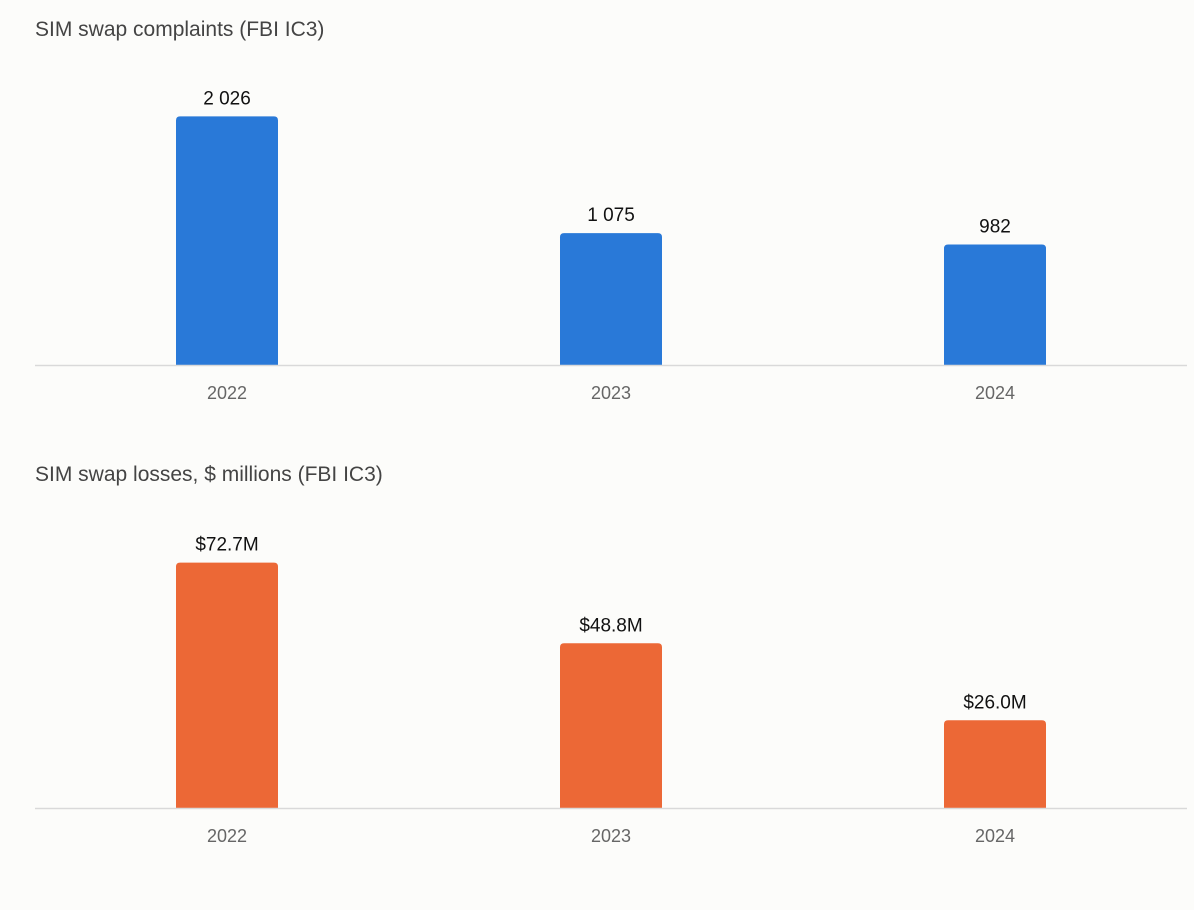 Image resolution: width=1194 pixels, height=910 pixels. What do you see at coordinates (995, 304) in the screenshot?
I see `complaints-bar-2024` at bounding box center [995, 304].